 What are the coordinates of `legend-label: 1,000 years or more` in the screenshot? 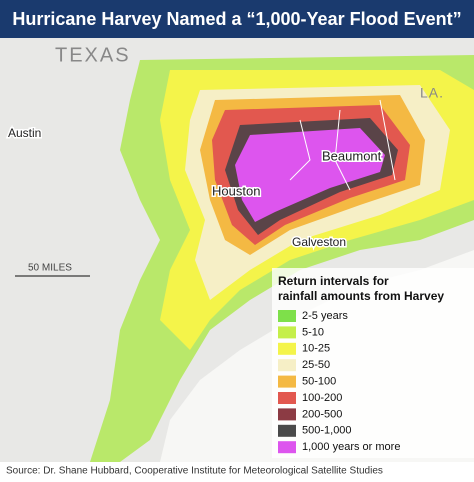 It's located at (351, 447).